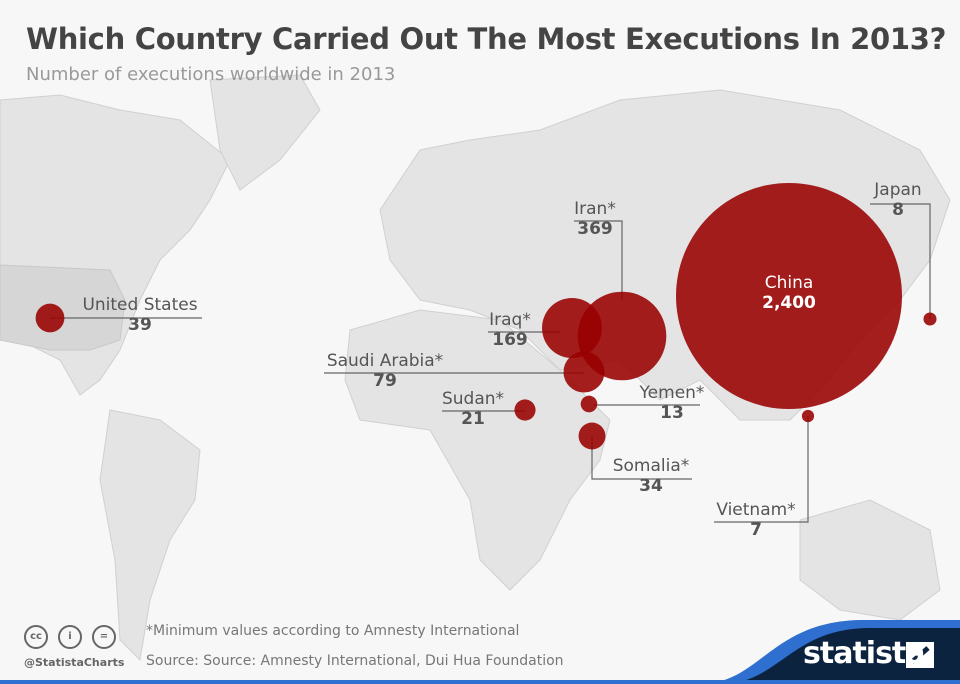 The width and height of the screenshot is (960, 684). Describe the element at coordinates (672, 393) in the screenshot. I see `country-name: Yemen*` at that location.